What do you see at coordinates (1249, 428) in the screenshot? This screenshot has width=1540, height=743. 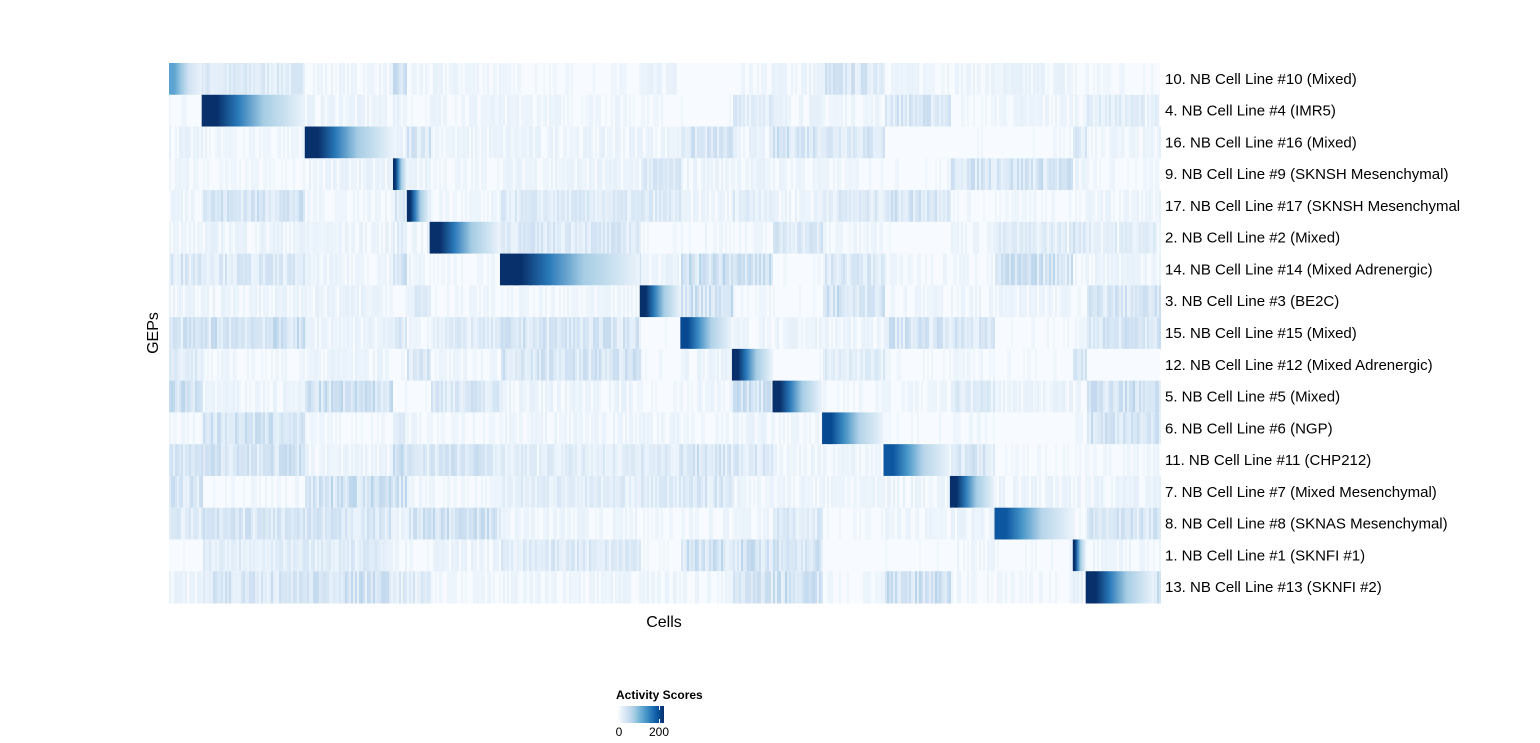 I see `row-label: 6. NB Cell Line #6 (NGP)` at bounding box center [1249, 428].